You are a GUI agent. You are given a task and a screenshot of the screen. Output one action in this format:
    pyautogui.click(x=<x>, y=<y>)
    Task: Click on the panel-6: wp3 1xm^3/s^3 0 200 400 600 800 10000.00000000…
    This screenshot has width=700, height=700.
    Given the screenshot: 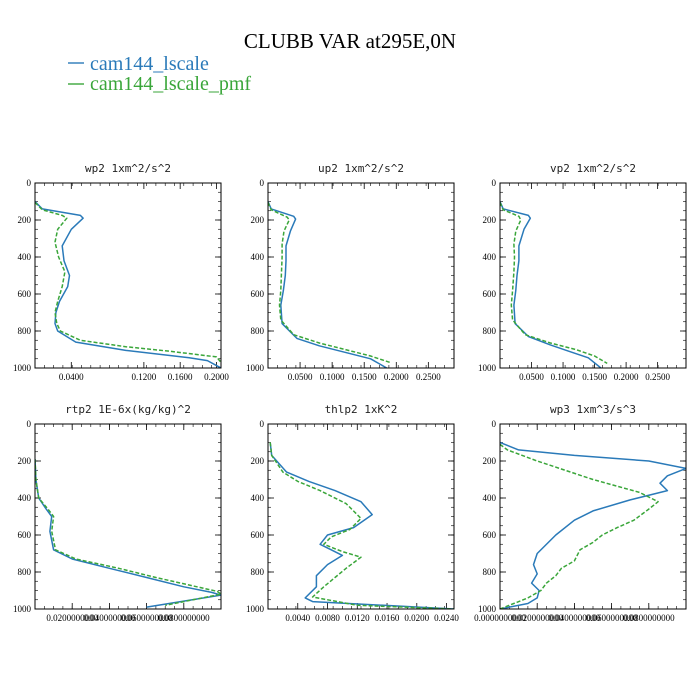 What is the action you would take?
    pyautogui.click(x=580, y=513)
    